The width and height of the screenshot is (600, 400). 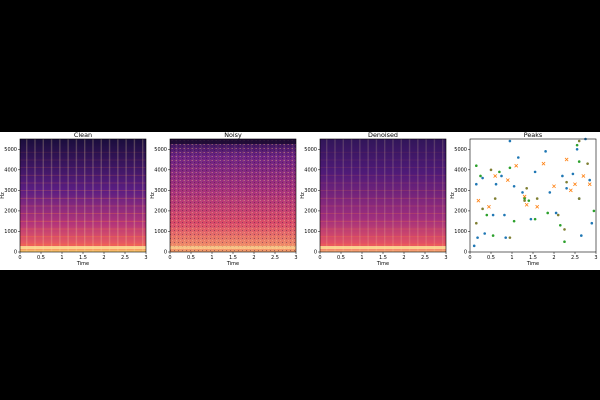 I want to click on plot-area, so click(x=533, y=195).